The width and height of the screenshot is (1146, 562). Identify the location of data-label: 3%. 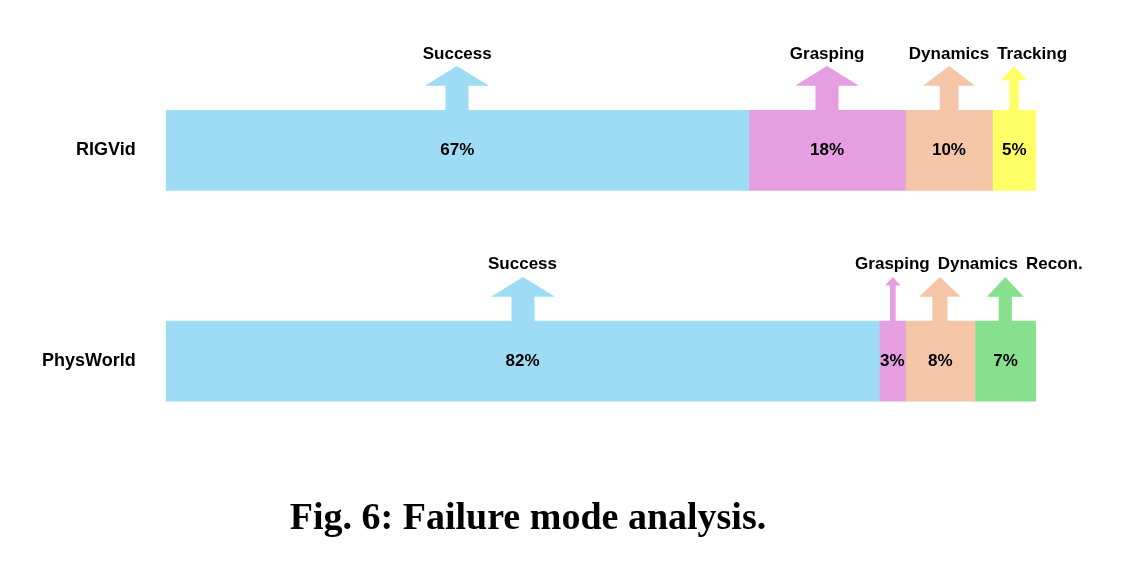
(892, 360).